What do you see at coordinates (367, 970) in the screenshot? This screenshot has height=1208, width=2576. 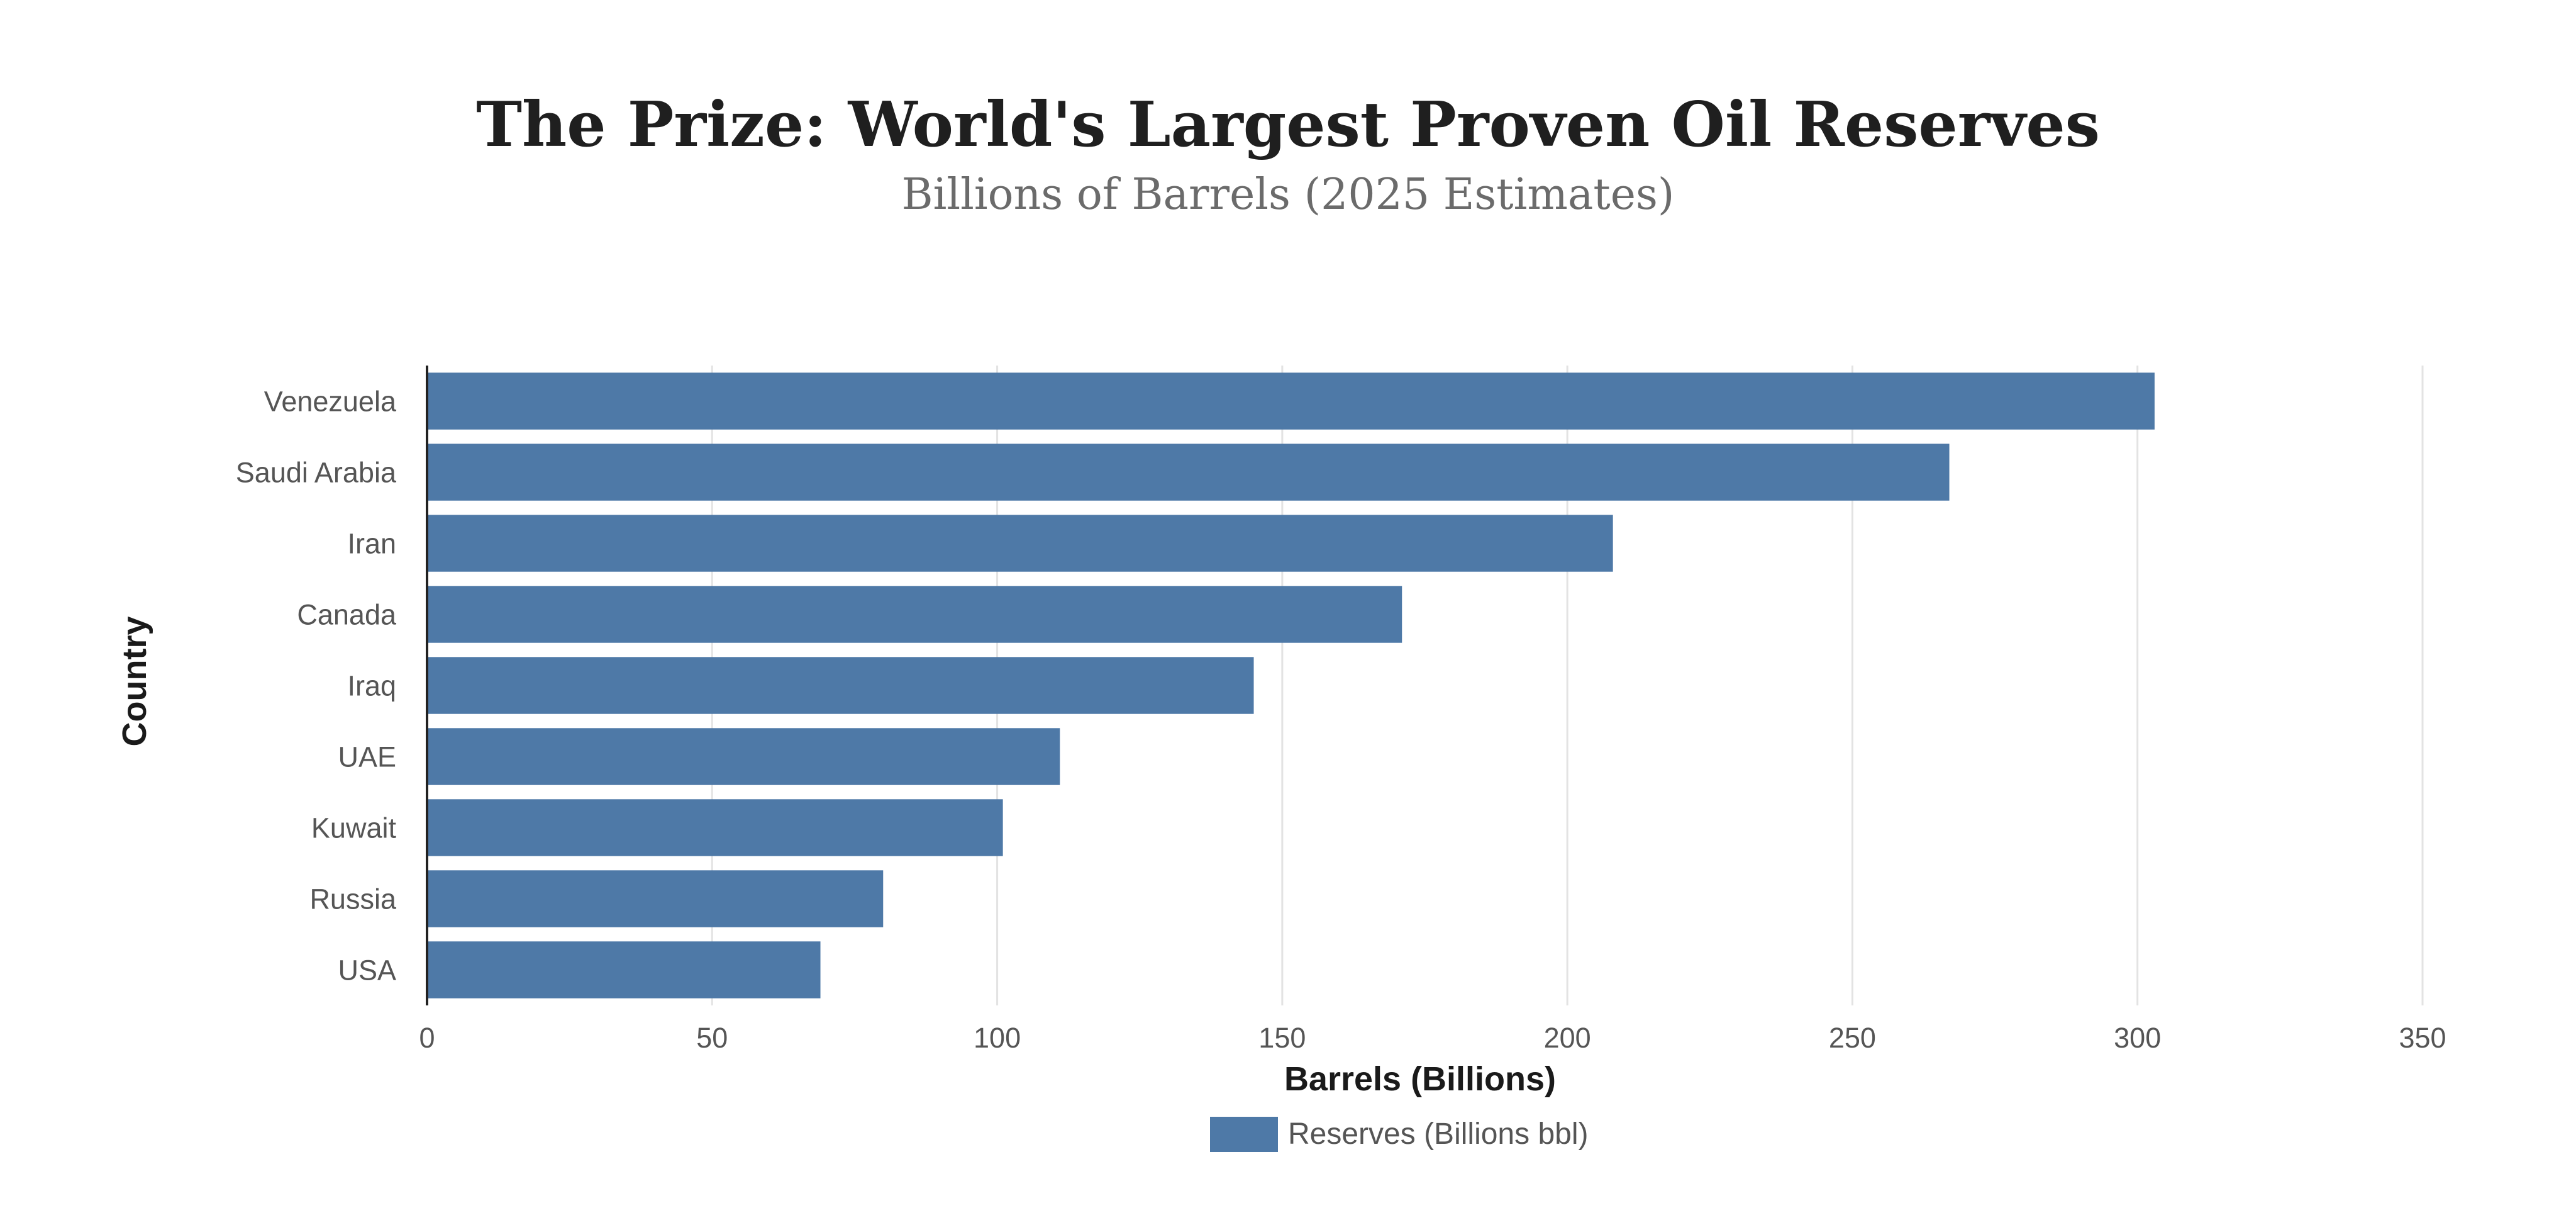 I see `y-tick-label-usa: USA` at bounding box center [367, 970].